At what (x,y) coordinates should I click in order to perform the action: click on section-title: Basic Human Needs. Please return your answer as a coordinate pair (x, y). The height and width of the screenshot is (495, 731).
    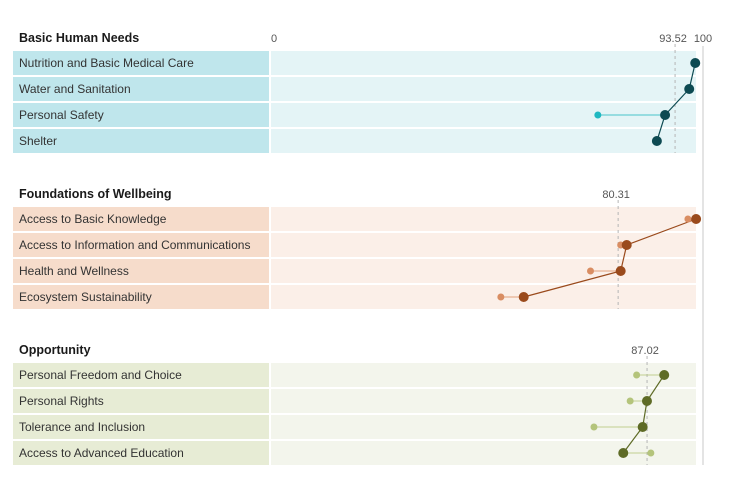
    Looking at the image, I should click on (79, 38).